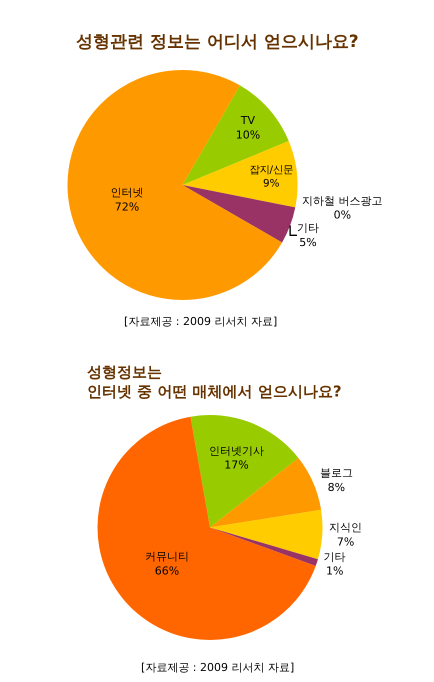  Describe the element at coordinates (343, 215) in the screenshot. I see `text: 0%` at that location.